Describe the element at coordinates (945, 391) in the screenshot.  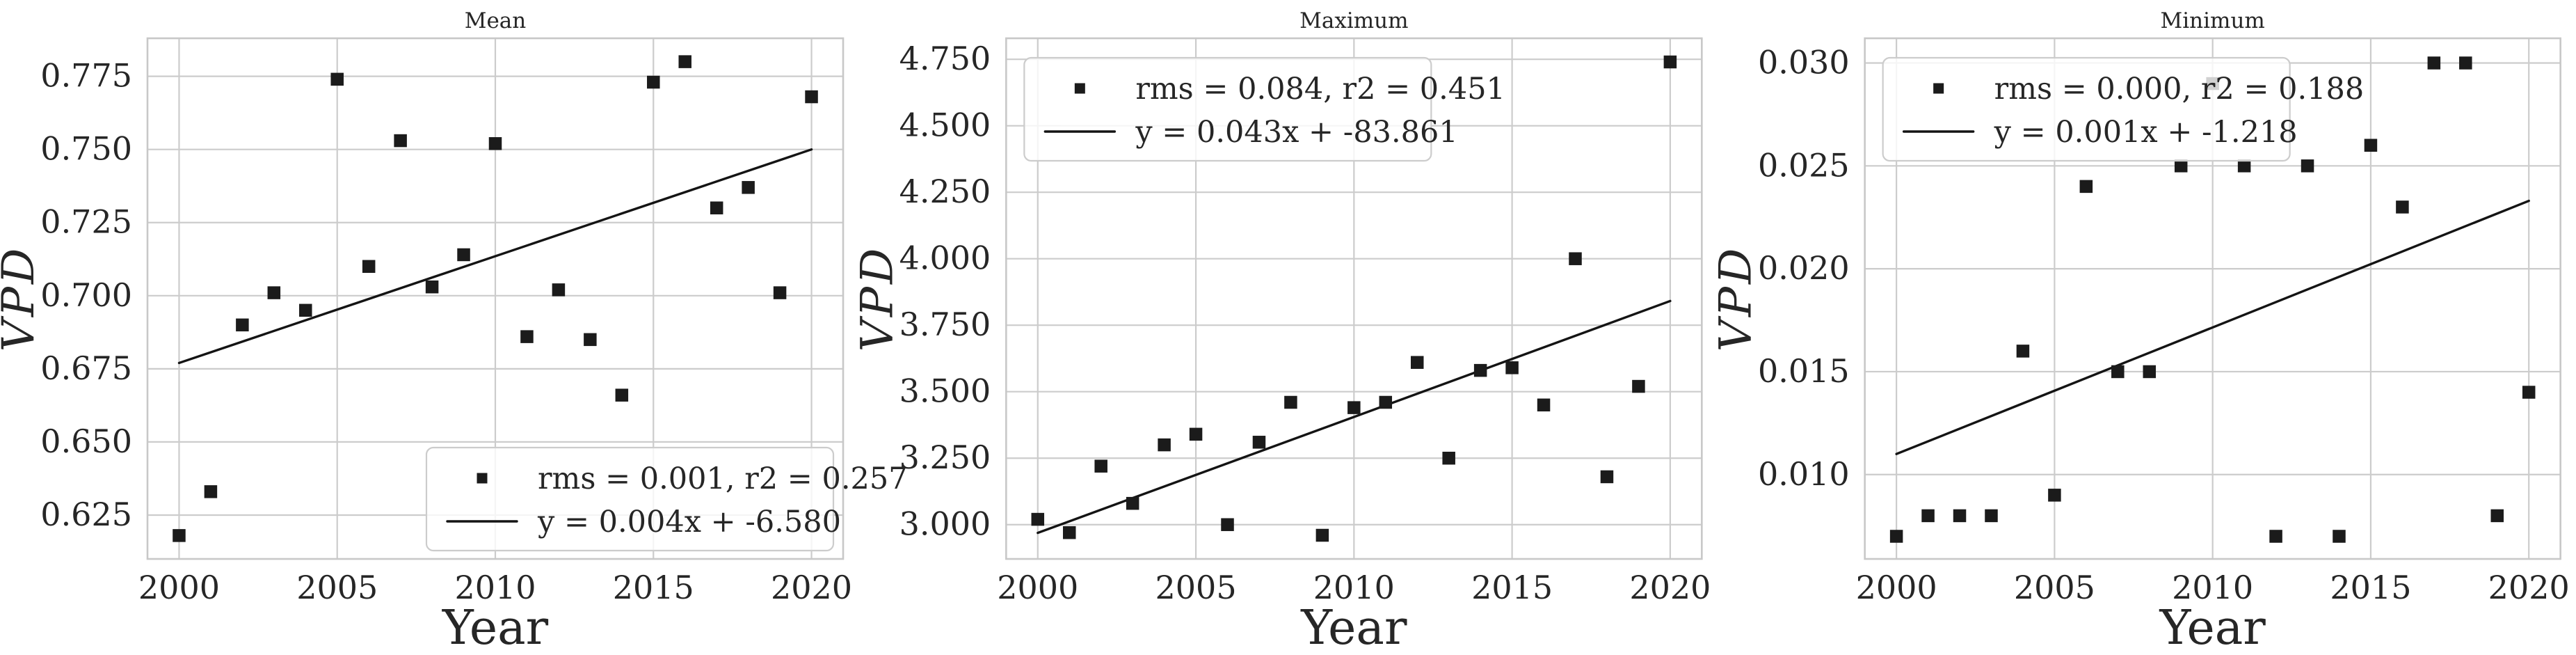
I see `y-tick-label: 3.500` at that location.